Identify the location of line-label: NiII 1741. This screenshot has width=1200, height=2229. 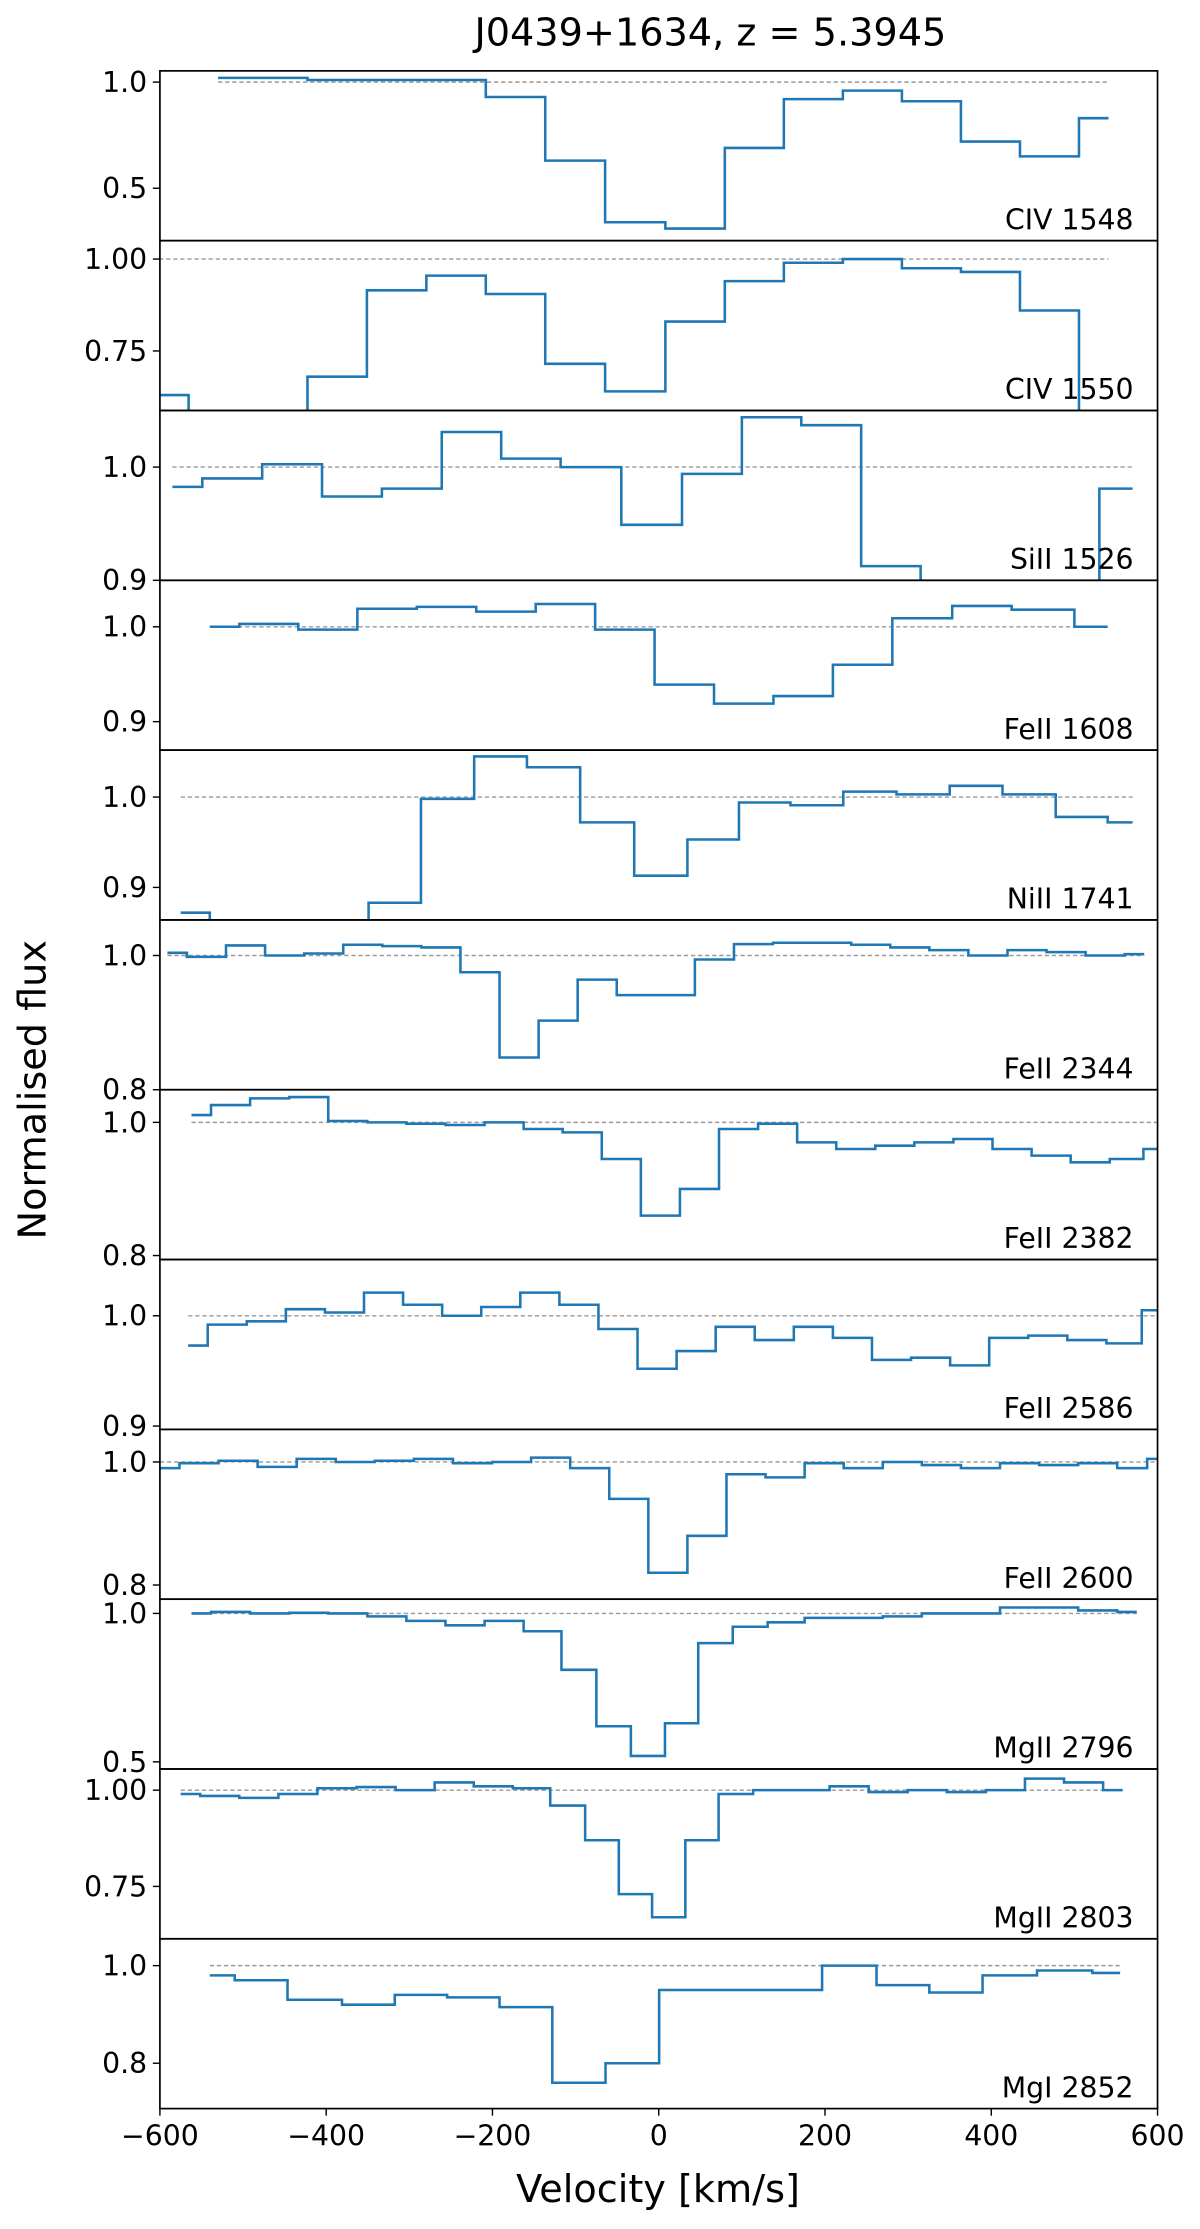
(1070, 899).